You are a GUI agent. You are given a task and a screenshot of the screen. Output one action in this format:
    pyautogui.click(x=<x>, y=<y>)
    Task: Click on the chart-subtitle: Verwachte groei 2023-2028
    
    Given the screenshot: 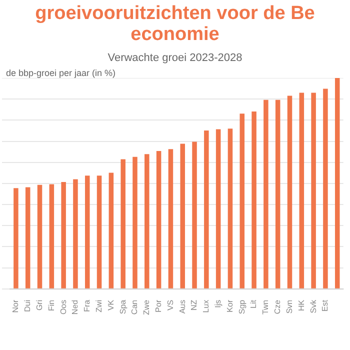 What is the action you would take?
    pyautogui.click(x=175, y=58)
    